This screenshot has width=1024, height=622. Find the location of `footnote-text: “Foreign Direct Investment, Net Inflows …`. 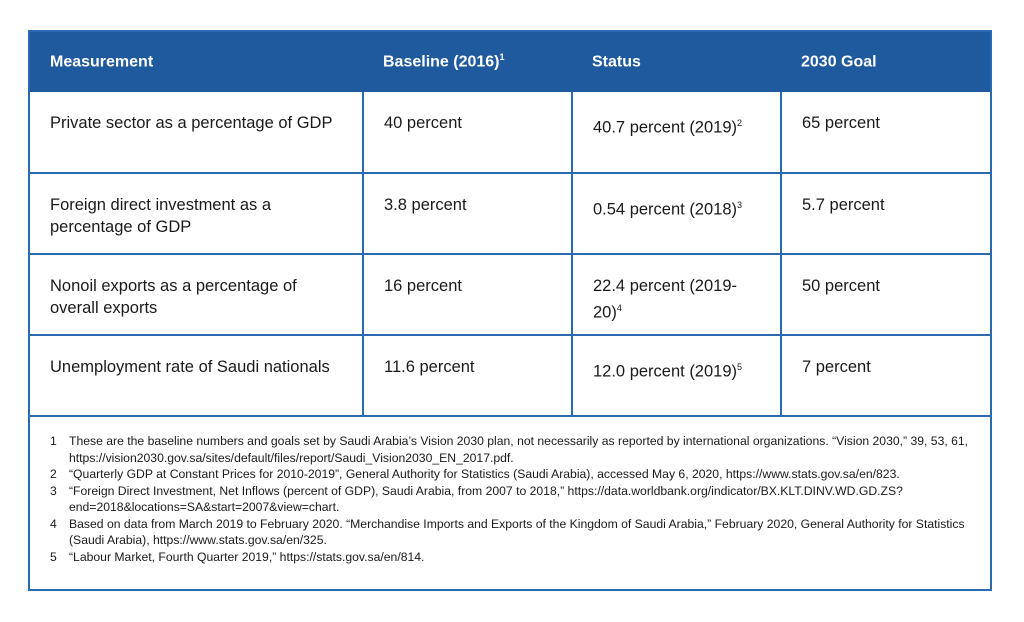

footnote-text: “Foreign Direct Investment, Net Inflows … is located at coordinates (486, 499).